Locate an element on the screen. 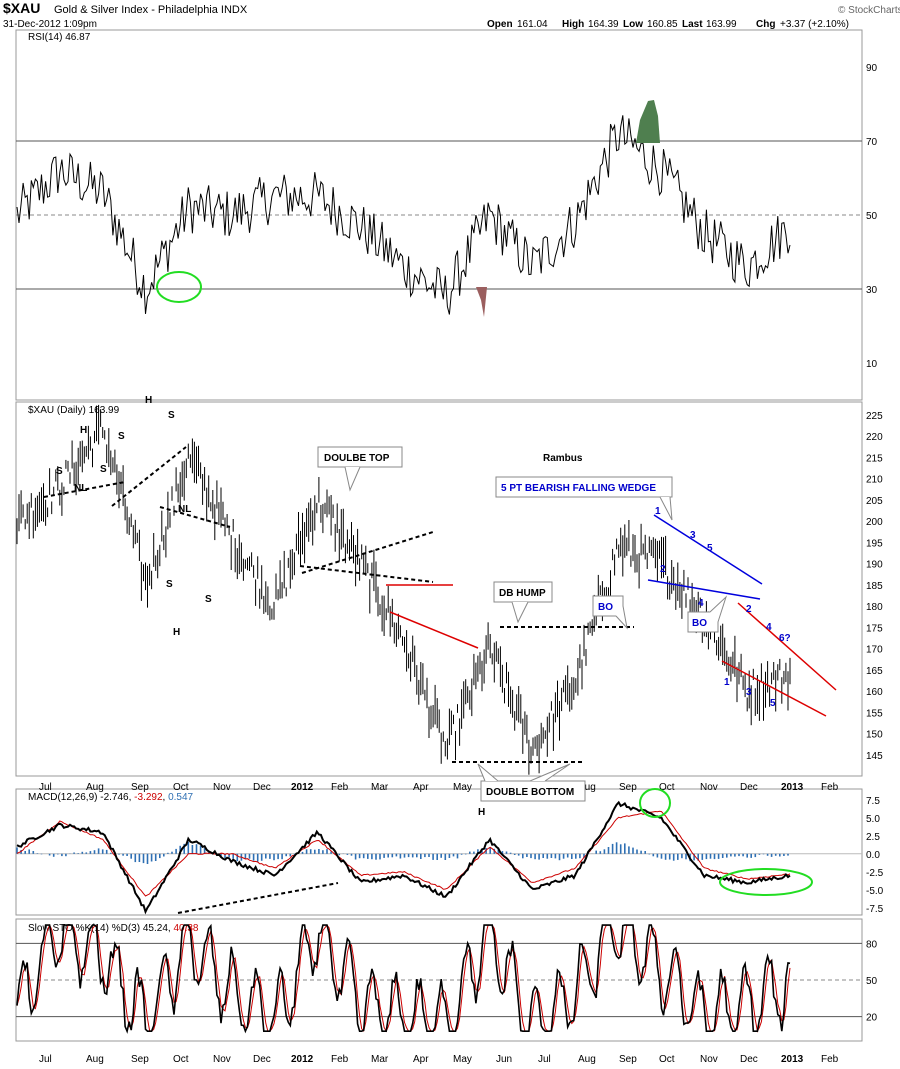  h-label-3: H is located at coordinates (176, 632).